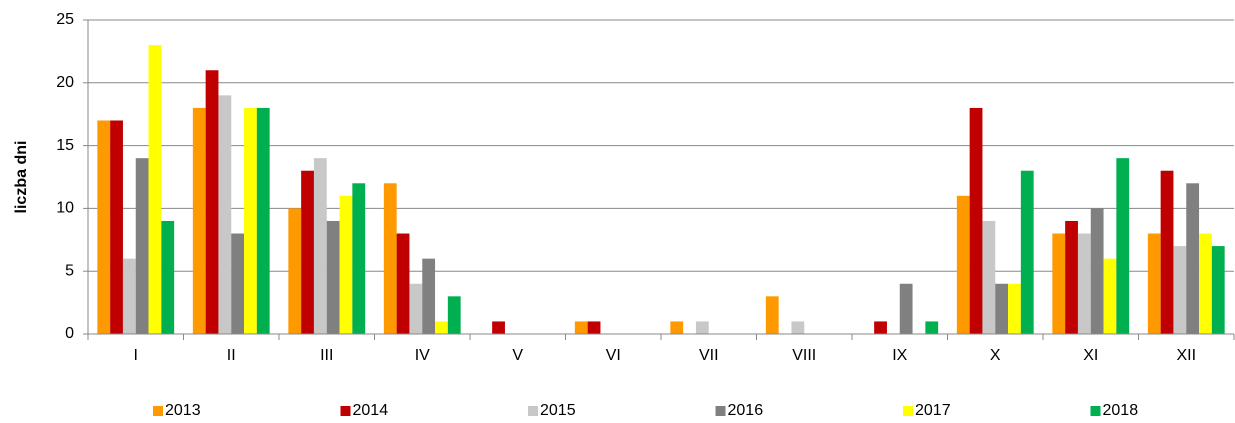 This screenshot has width=1235, height=423. I want to click on y-axis-label: liczba dni, so click(21, 177).